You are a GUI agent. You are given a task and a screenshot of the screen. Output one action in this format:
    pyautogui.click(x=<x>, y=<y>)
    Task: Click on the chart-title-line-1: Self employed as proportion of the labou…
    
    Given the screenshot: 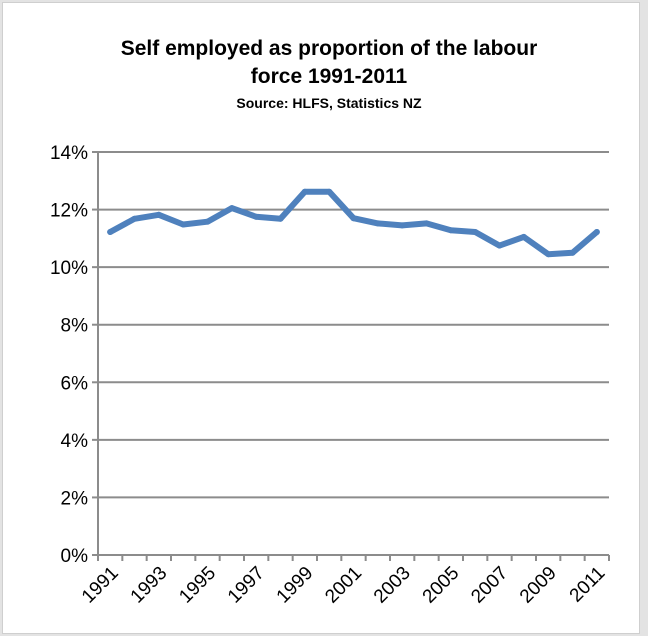 What is the action you would take?
    pyautogui.click(x=329, y=48)
    